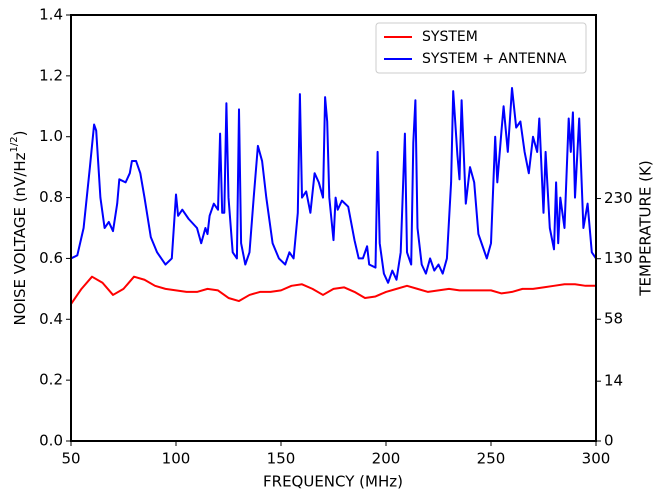 The height and width of the screenshot is (494, 657). Describe the element at coordinates (20, 238) in the screenshot. I see `y-label-main: NOISE VOLTAGE (nV/Hz` at that location.